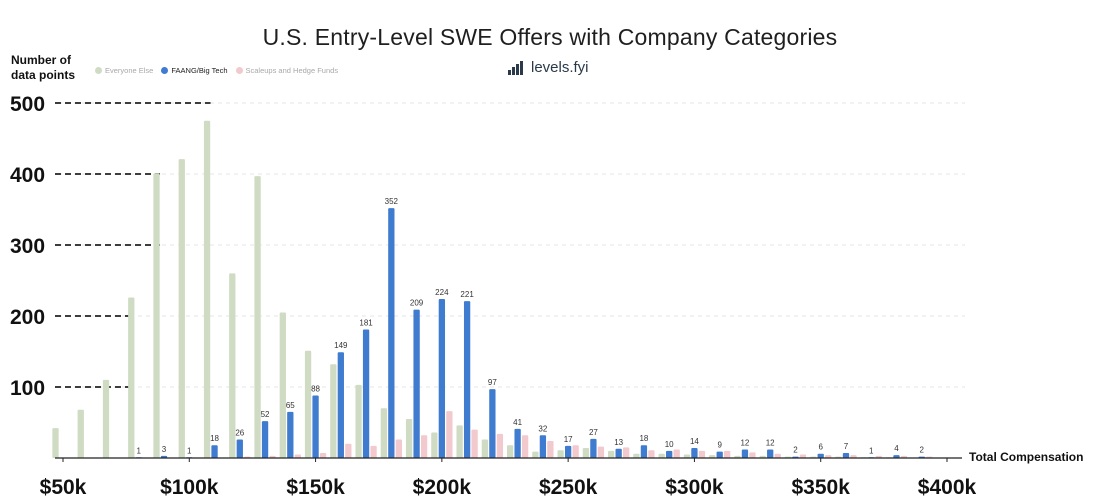 The width and height of the screenshot is (1100, 503). Describe the element at coordinates (517, 422) in the screenshot. I see `value-label-faang-big-tech-18: 41` at that location.